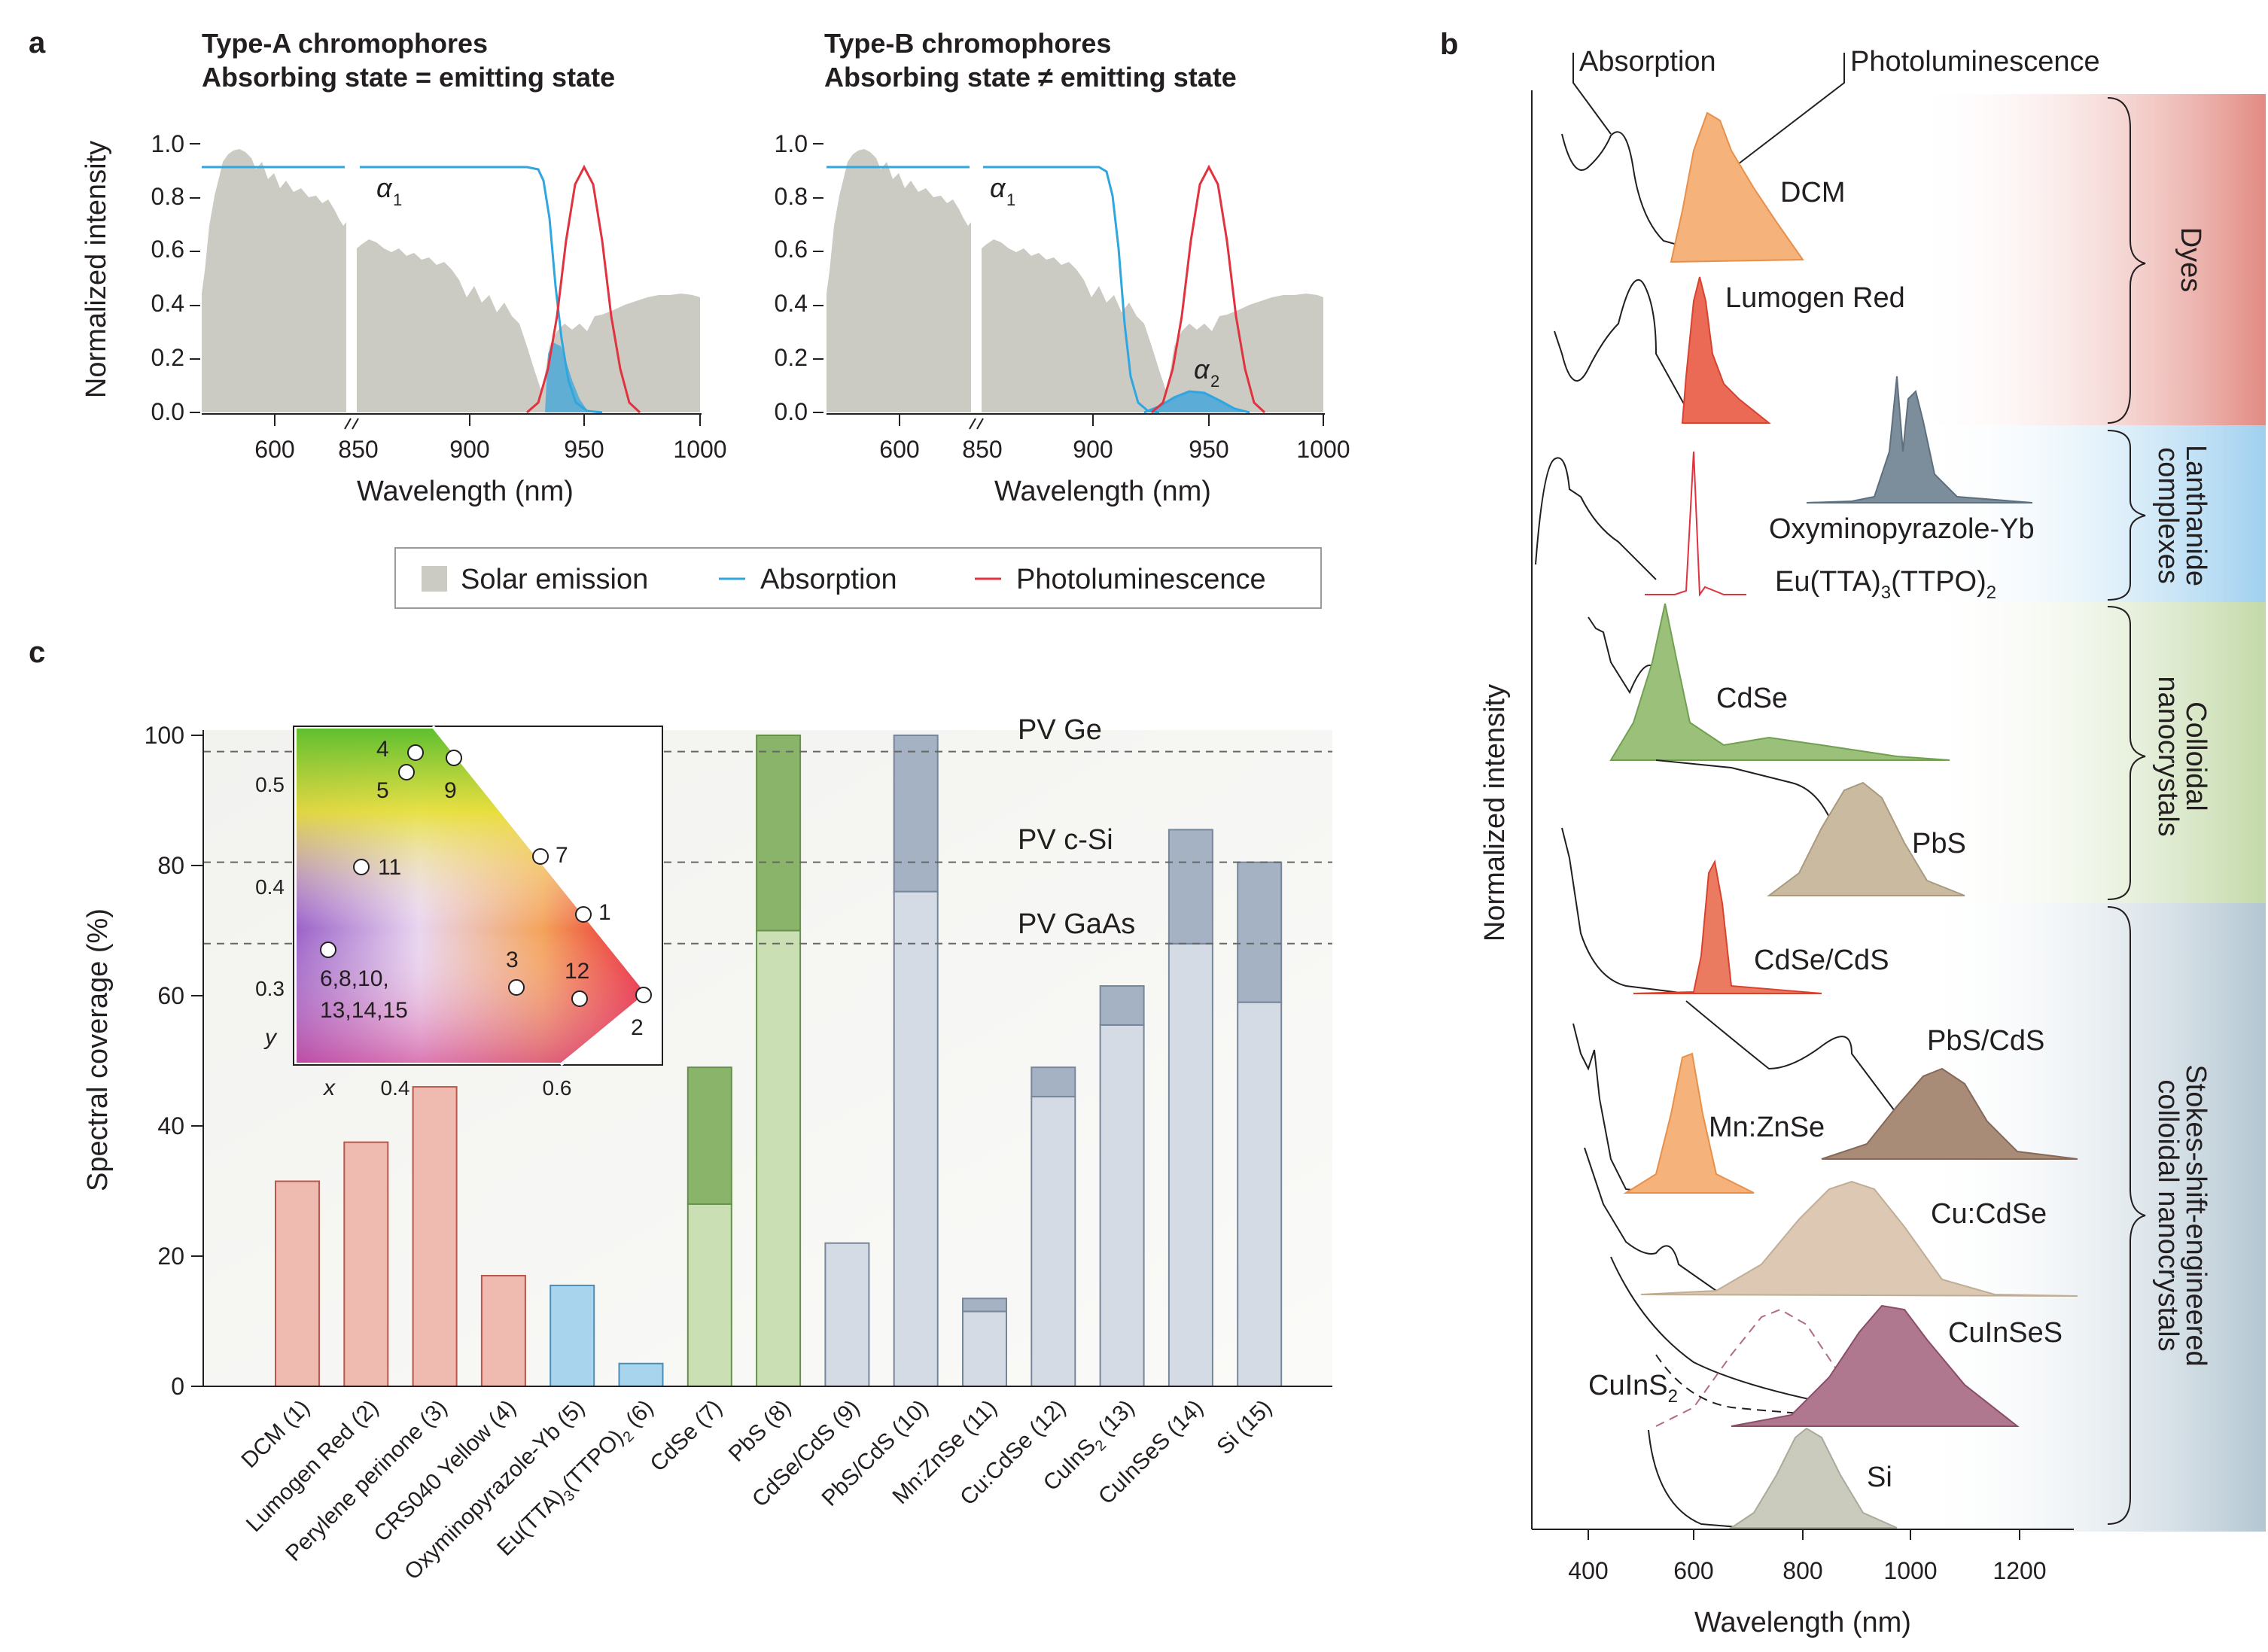 The width and height of the screenshot is (2268, 1652). I want to click on xtick-900-left: 900, so click(469, 449).